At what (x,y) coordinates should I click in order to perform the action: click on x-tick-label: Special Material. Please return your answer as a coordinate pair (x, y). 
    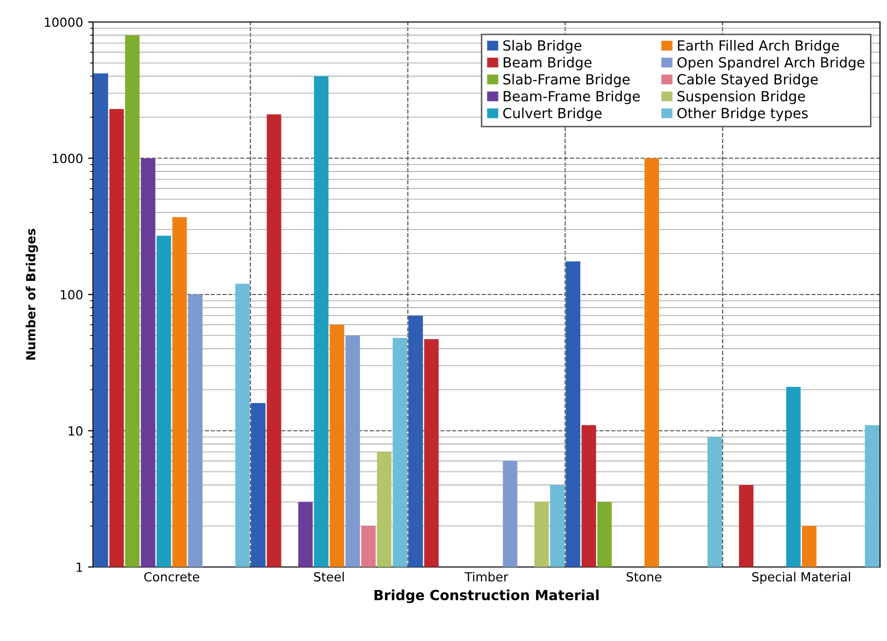
    Looking at the image, I should click on (801, 578).